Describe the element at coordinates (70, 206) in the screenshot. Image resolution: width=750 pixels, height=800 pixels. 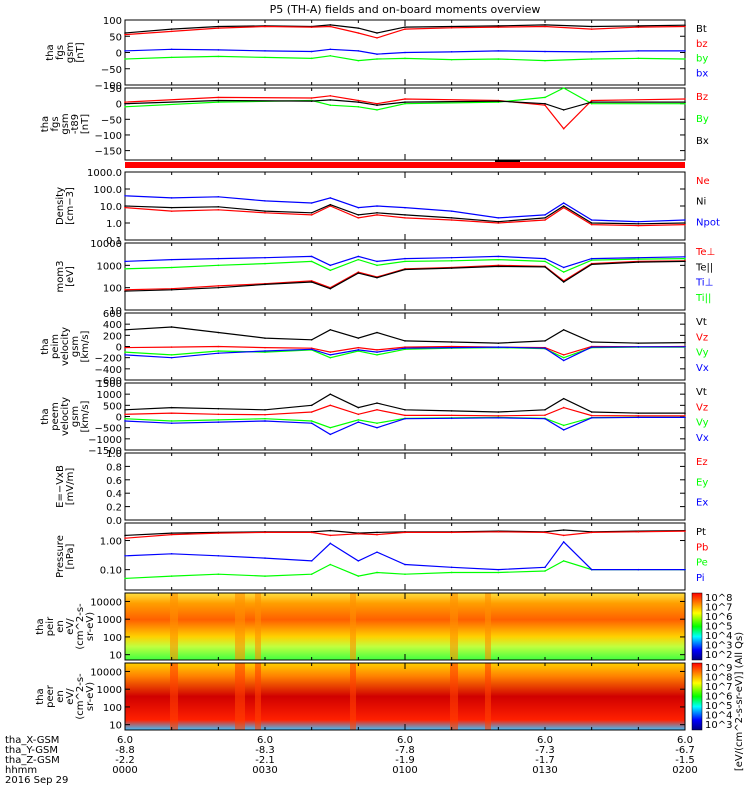
I see `y-axis-label: [cm−3]` at that location.